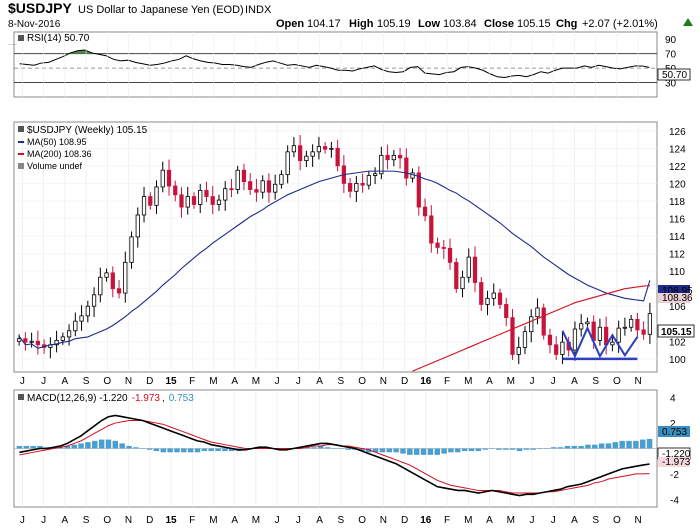  Describe the element at coordinates (161, 10) in the screenshot. I see `chart-description: US Dollar to Japanese Yen (EOD)` at that location.